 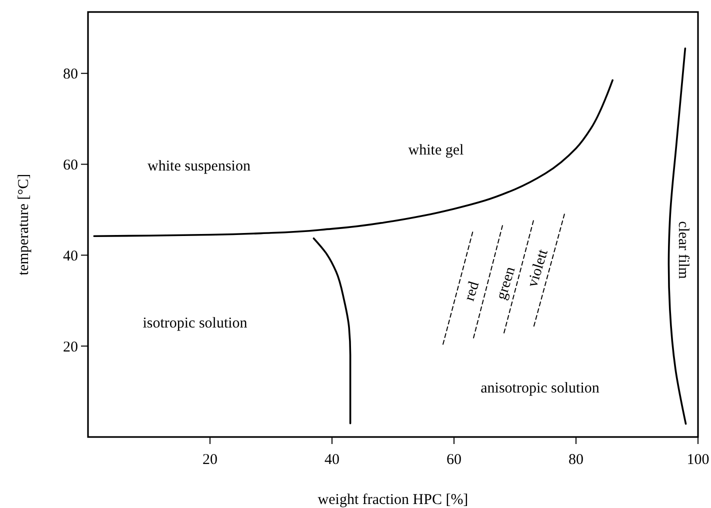 I want to click on annotation: violett, so click(x=538, y=268).